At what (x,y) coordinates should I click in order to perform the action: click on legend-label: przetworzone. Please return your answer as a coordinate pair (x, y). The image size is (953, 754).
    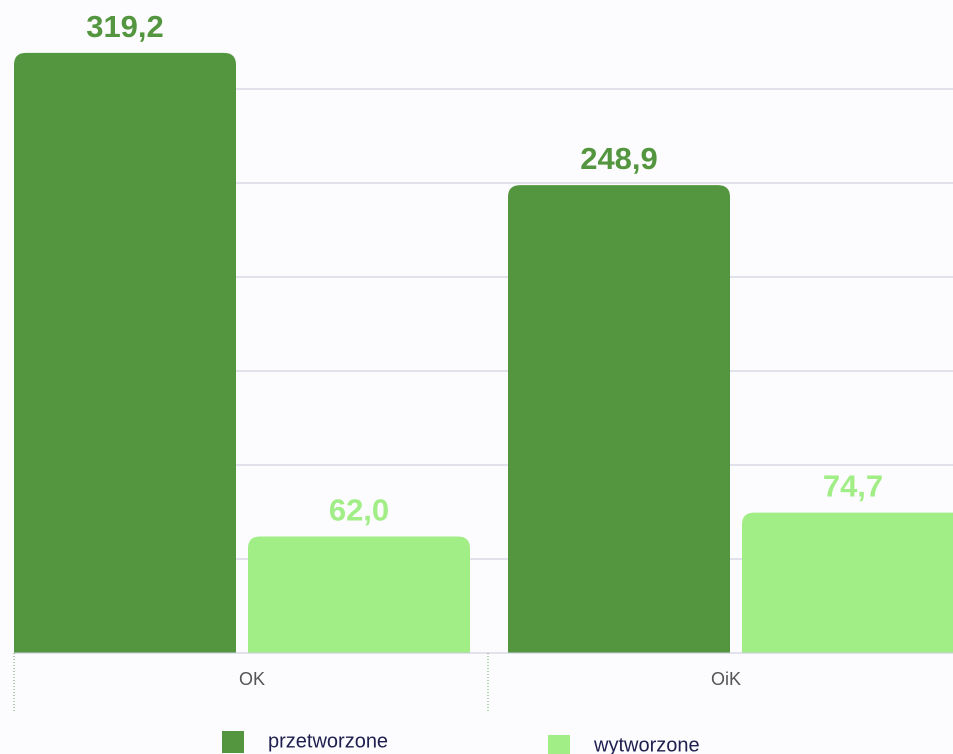
    Looking at the image, I should click on (328, 741).